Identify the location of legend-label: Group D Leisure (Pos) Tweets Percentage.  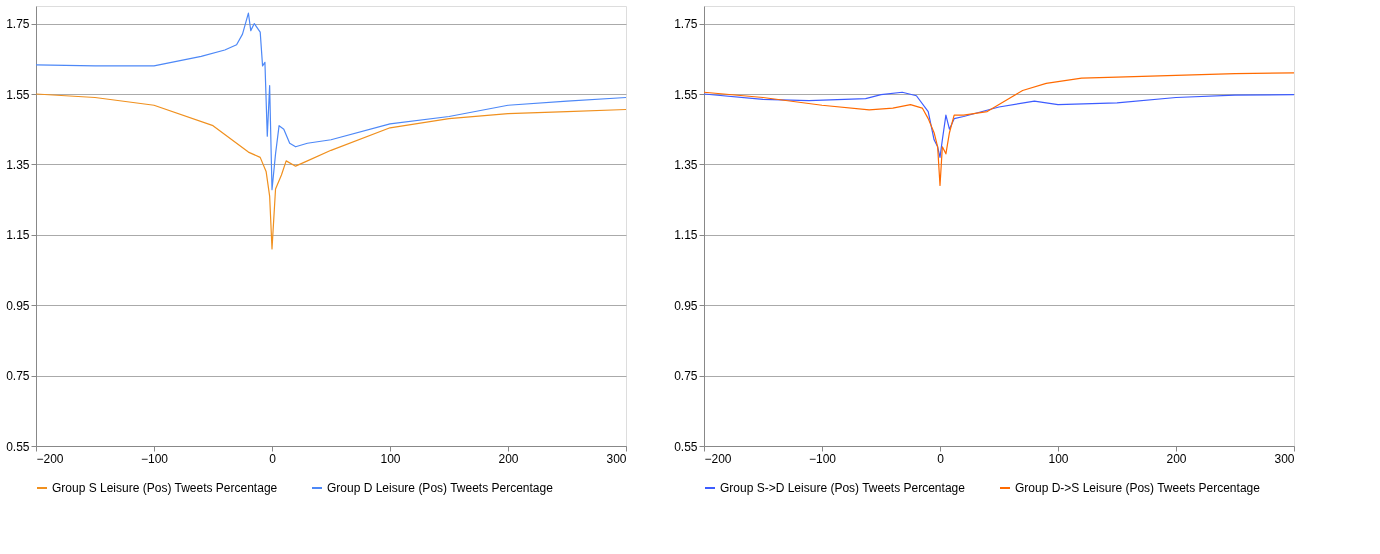
(440, 488).